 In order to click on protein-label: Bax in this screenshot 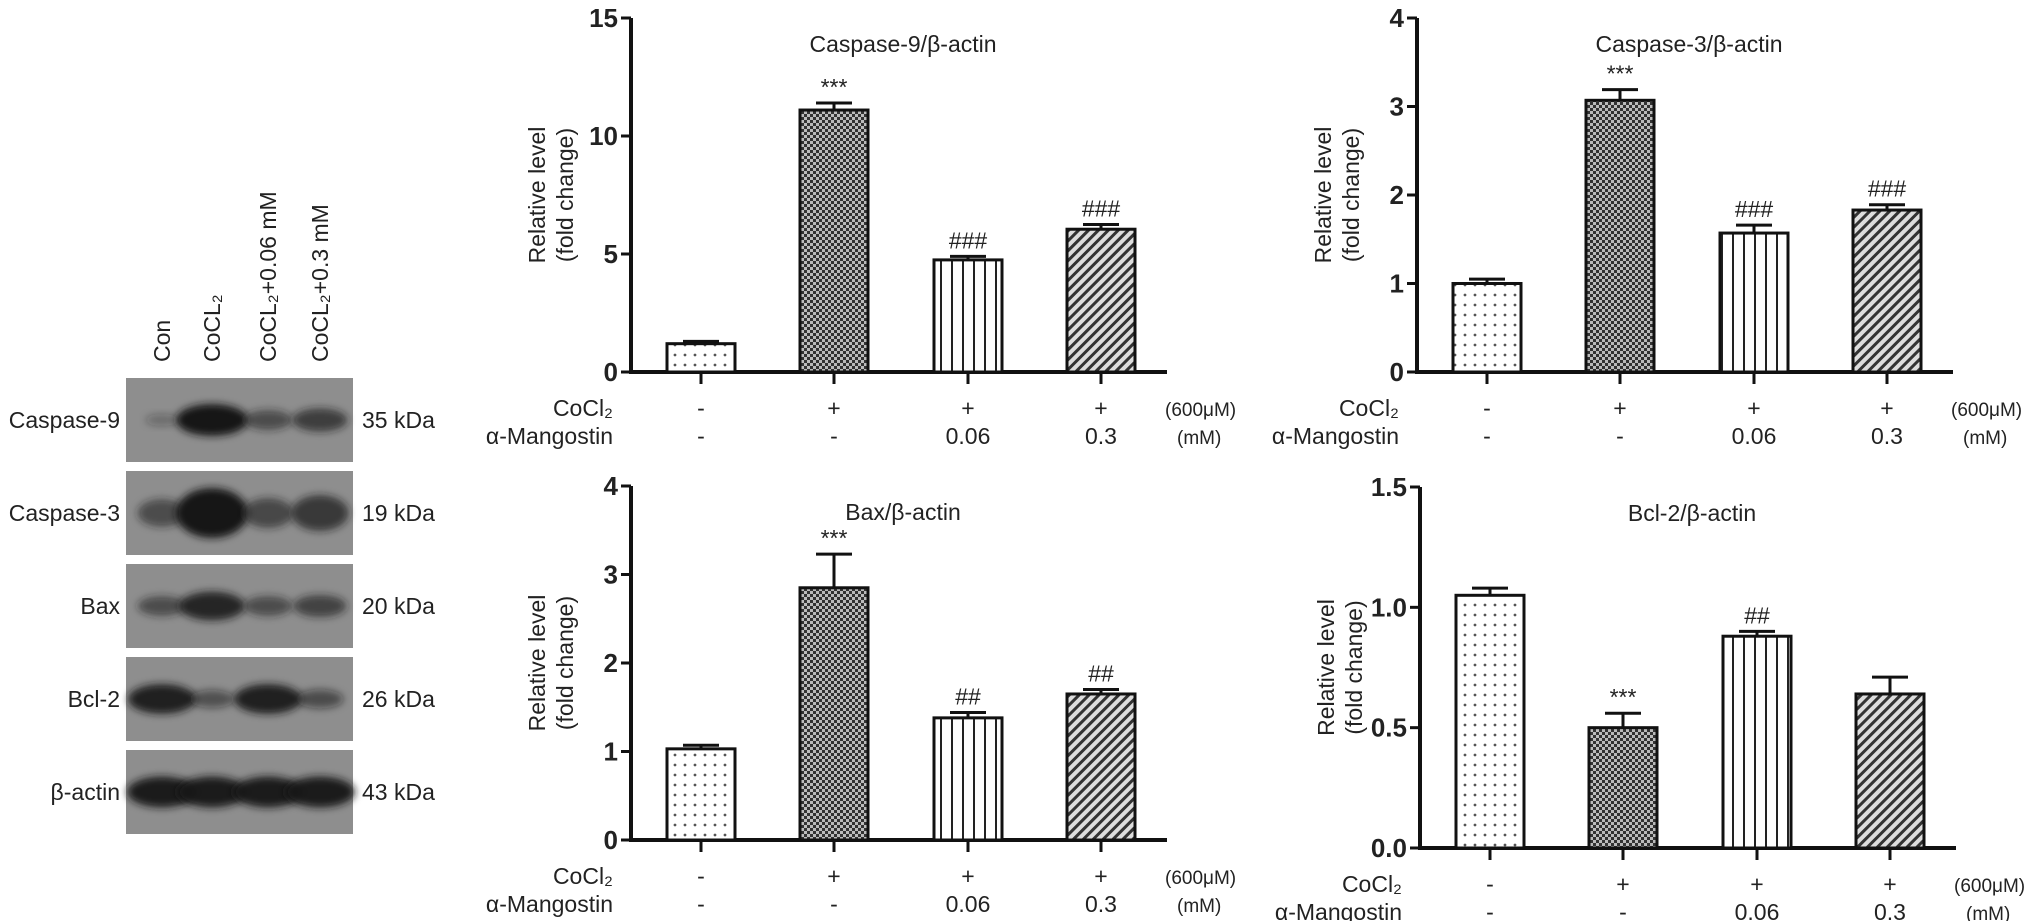, I will do `click(100, 606)`.